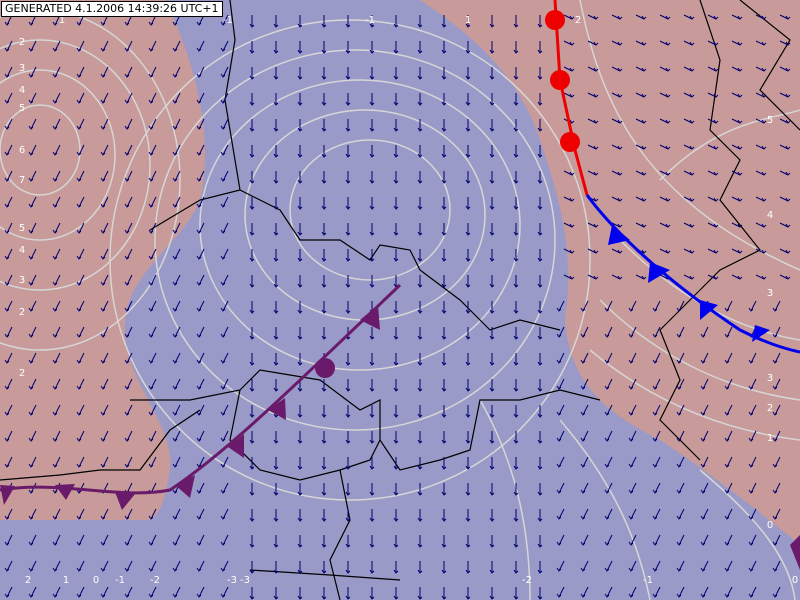 The image size is (800, 600). Describe the element at coordinates (770, 293) in the screenshot. I see `isobar-label: 3` at that location.